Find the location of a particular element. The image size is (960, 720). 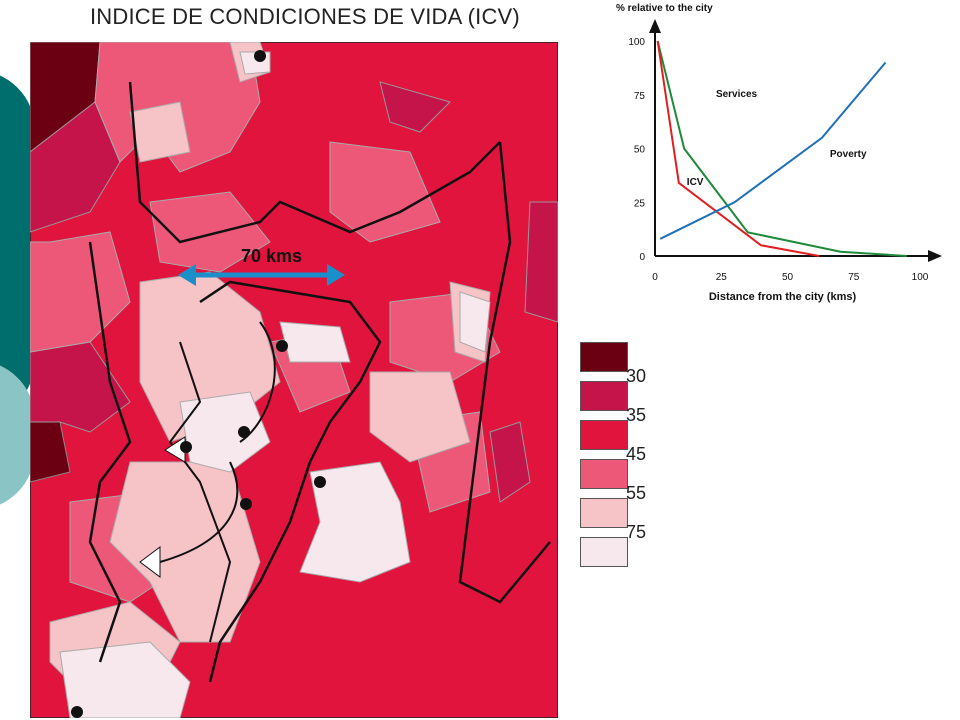

x-axis-arrow is located at coordinates (935, 256).